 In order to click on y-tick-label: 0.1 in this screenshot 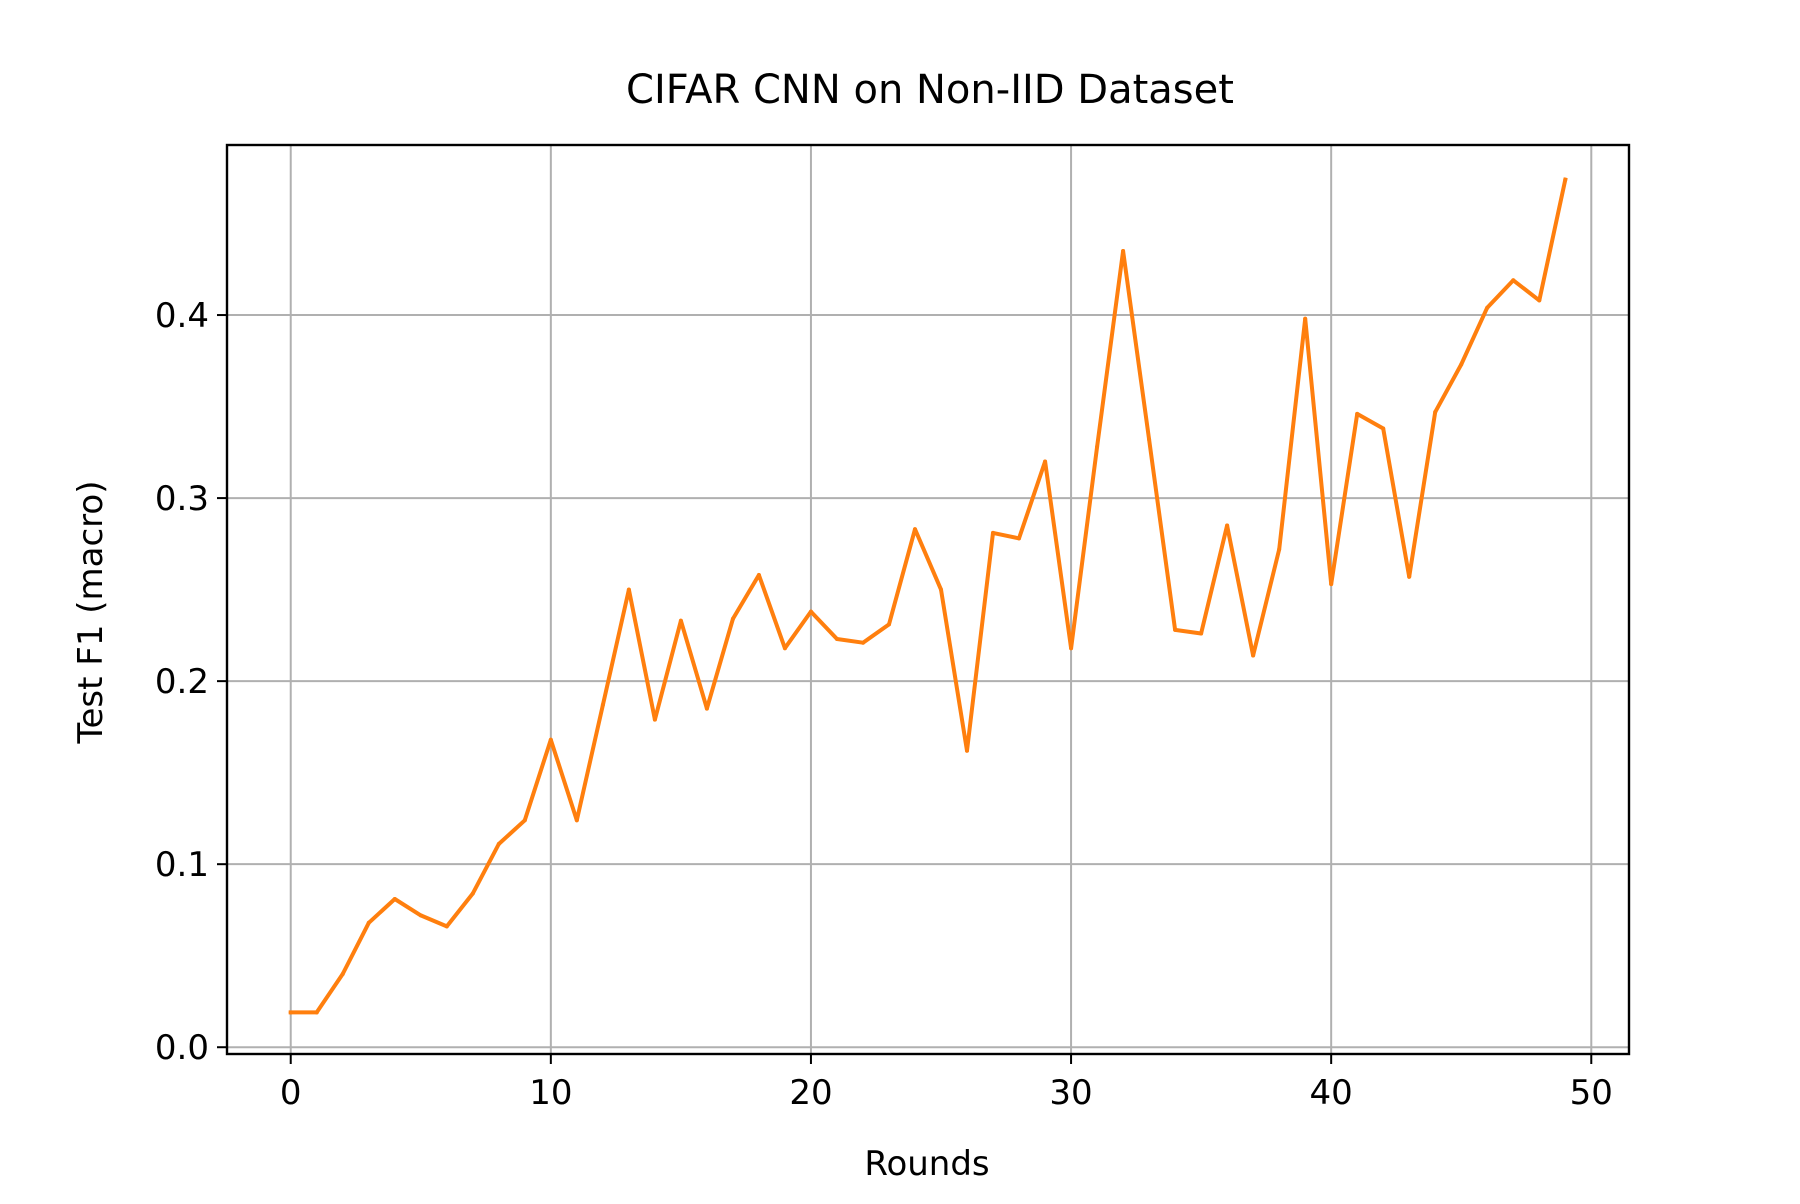, I will do `click(182, 865)`.